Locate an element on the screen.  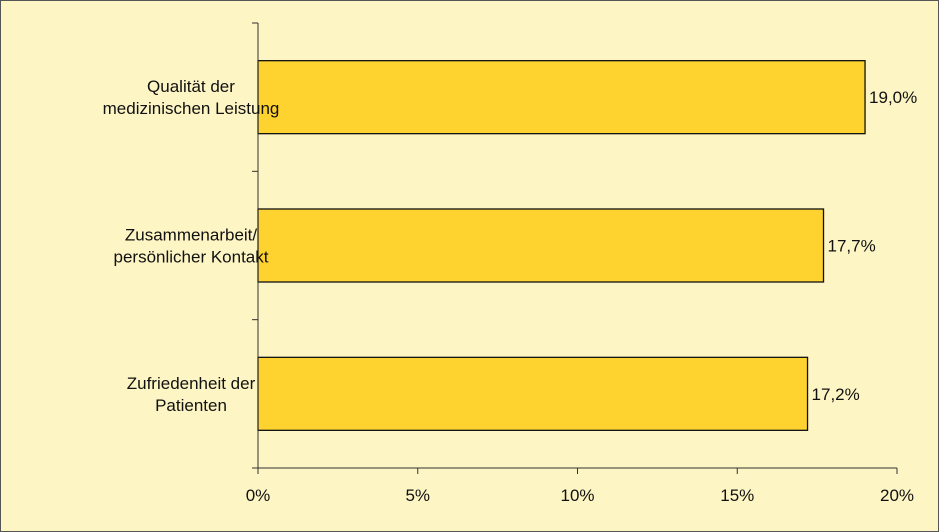
x-tick-label: 0% is located at coordinates (258, 495).